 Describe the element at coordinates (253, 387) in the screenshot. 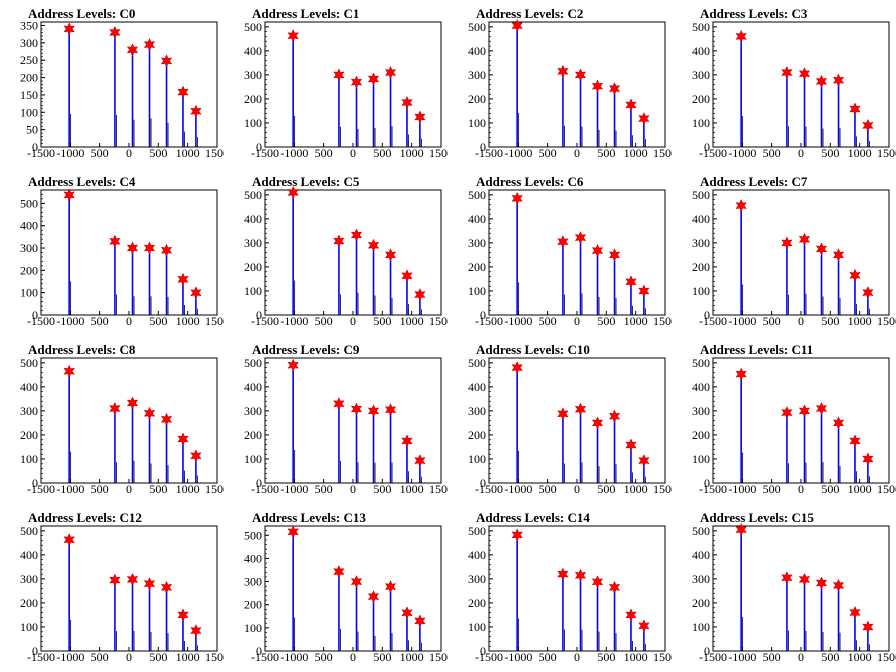

I see `y-tick-label: 400` at that location.